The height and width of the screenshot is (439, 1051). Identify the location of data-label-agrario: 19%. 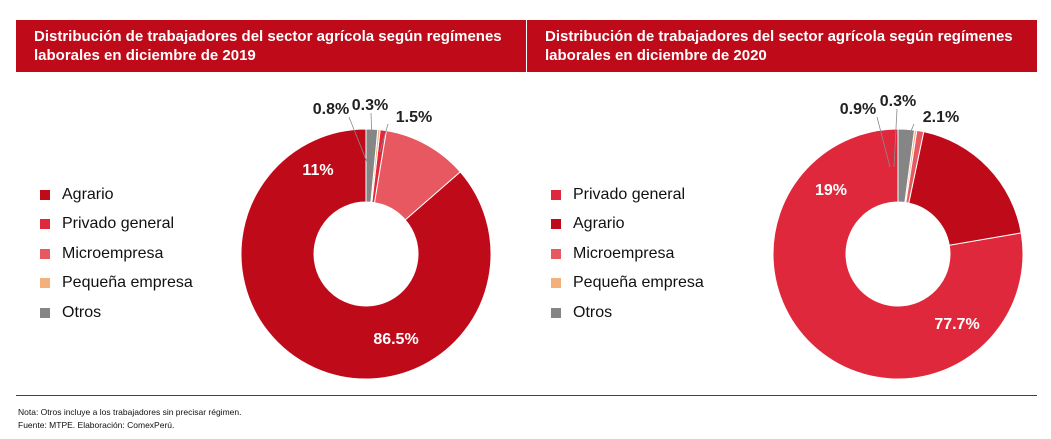
(831, 190).